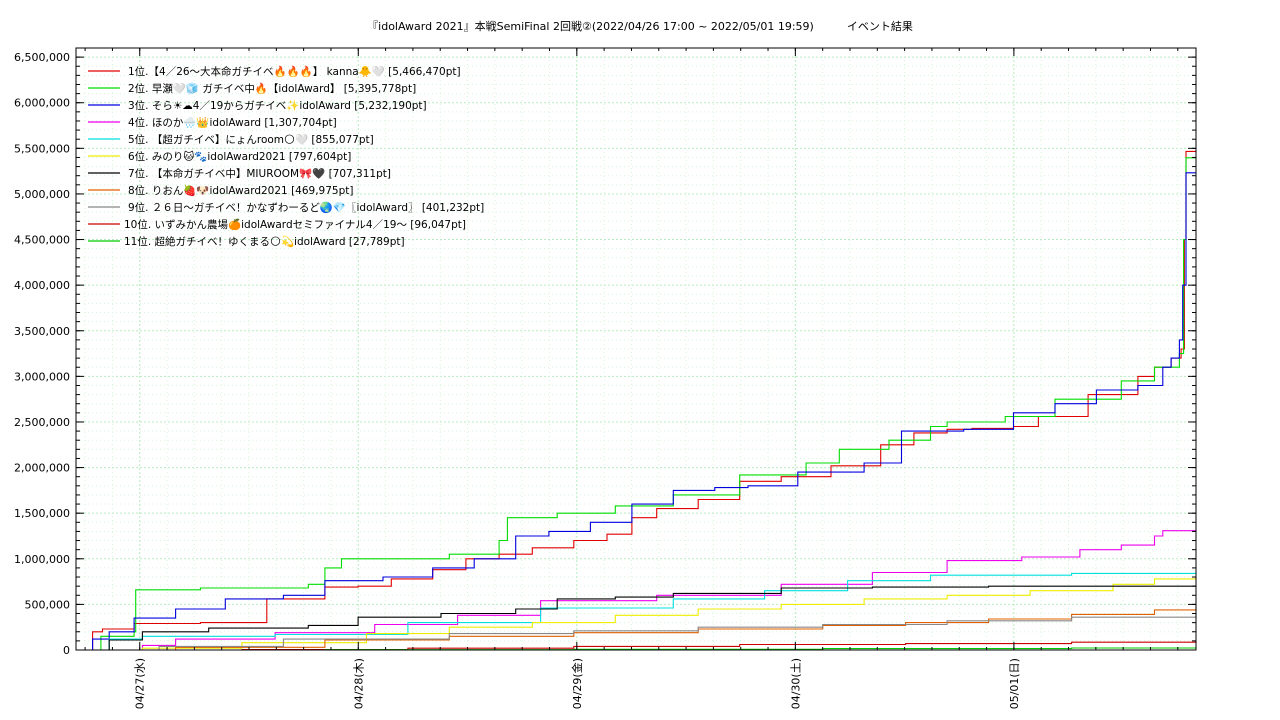 The height and width of the screenshot is (720, 1280). Describe the element at coordinates (264, 241) in the screenshot. I see `legend-entry: 11位. 超絶ガチイベ！ゆくまる🌕💫idolAward [27,789pt]` at that location.